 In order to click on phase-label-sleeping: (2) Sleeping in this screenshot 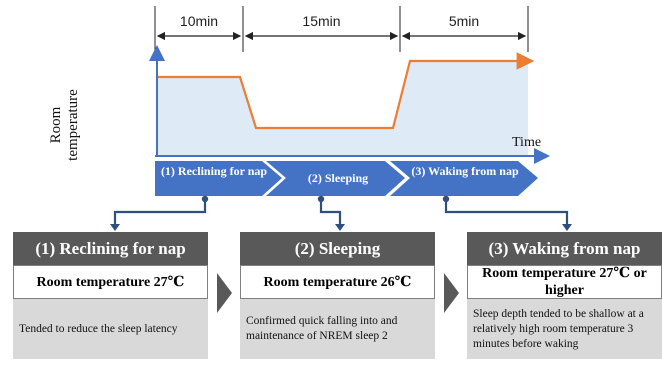, I will do `click(338, 178)`.